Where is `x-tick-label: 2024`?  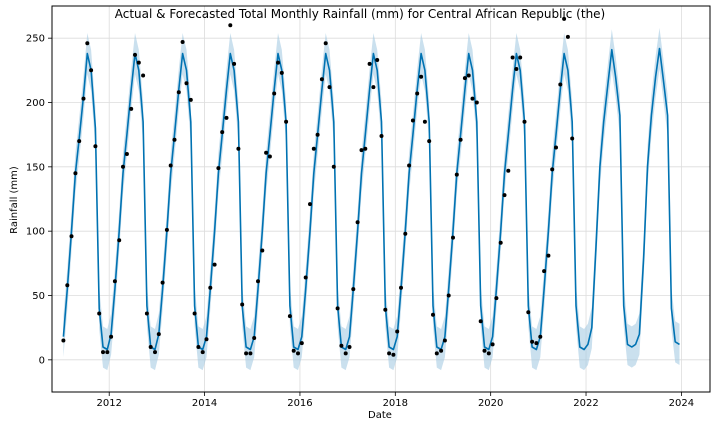
x-tick-label: 2024 is located at coordinates (681, 403).